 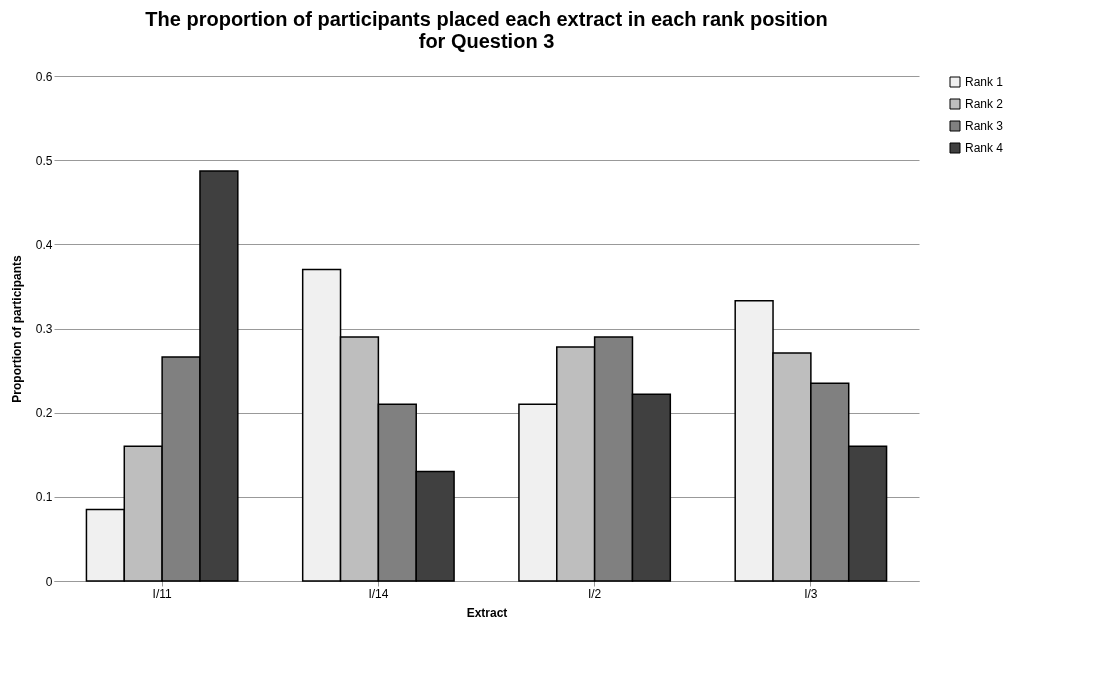 I want to click on x-tick-label: I/2, so click(x=594, y=593).